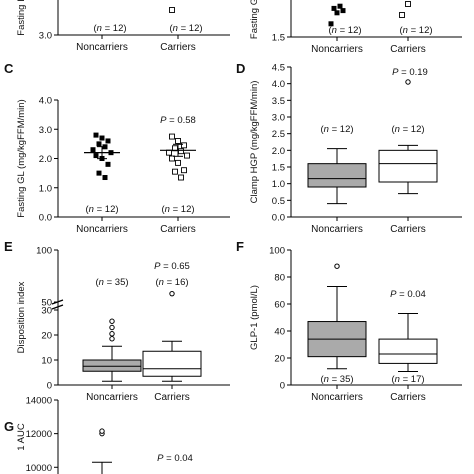 The height and width of the screenshot is (474, 474). Describe the element at coordinates (240, 246) in the screenshot. I see `panel-label-f: F` at that location.